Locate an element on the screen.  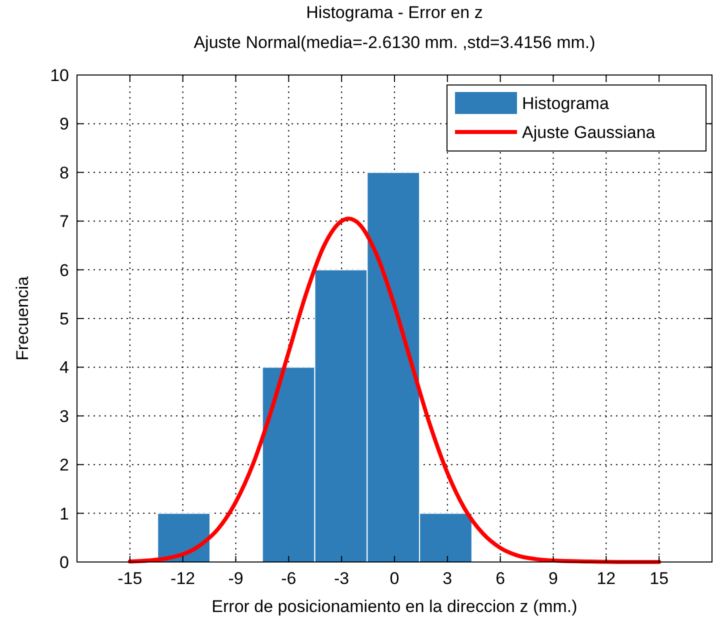
x-tick-label: -15 is located at coordinates (130, 578).